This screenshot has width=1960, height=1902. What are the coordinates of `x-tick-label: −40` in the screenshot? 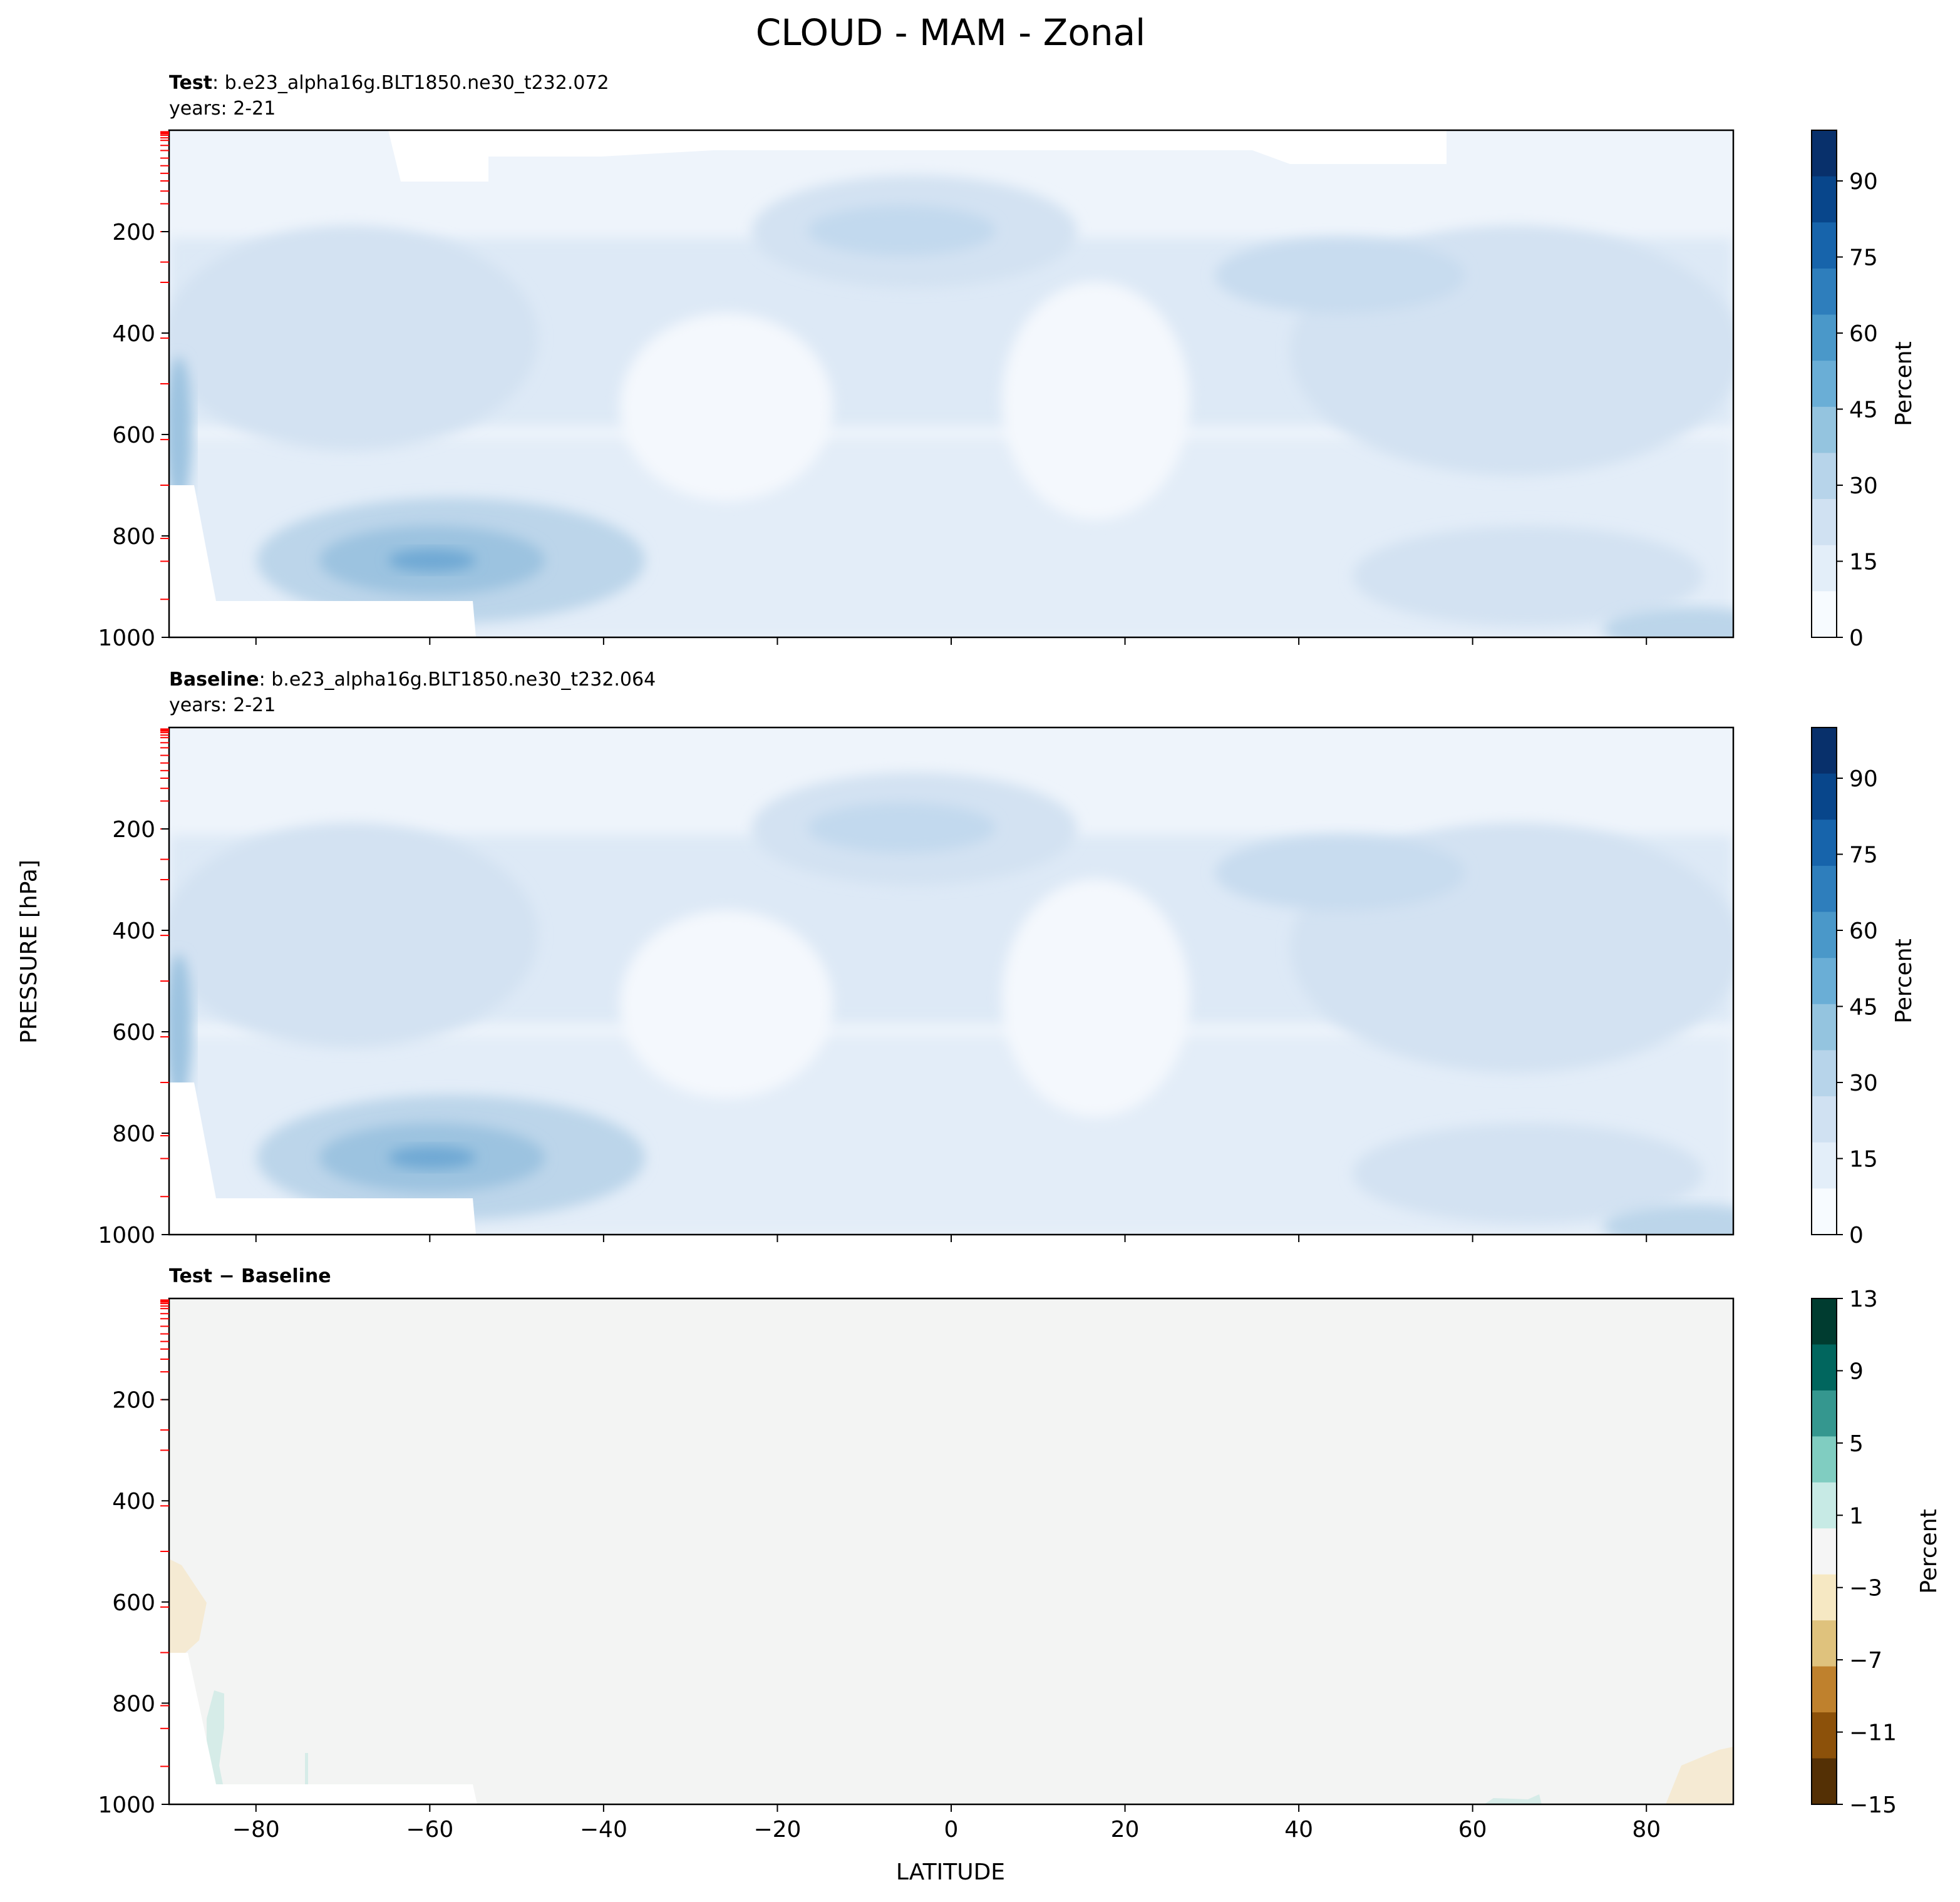 It's located at (603, 1830).